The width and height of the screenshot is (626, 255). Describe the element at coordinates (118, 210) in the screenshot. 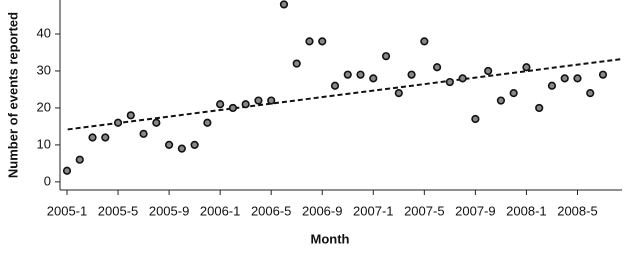

I see `x-tick-label: 2005-5` at that location.